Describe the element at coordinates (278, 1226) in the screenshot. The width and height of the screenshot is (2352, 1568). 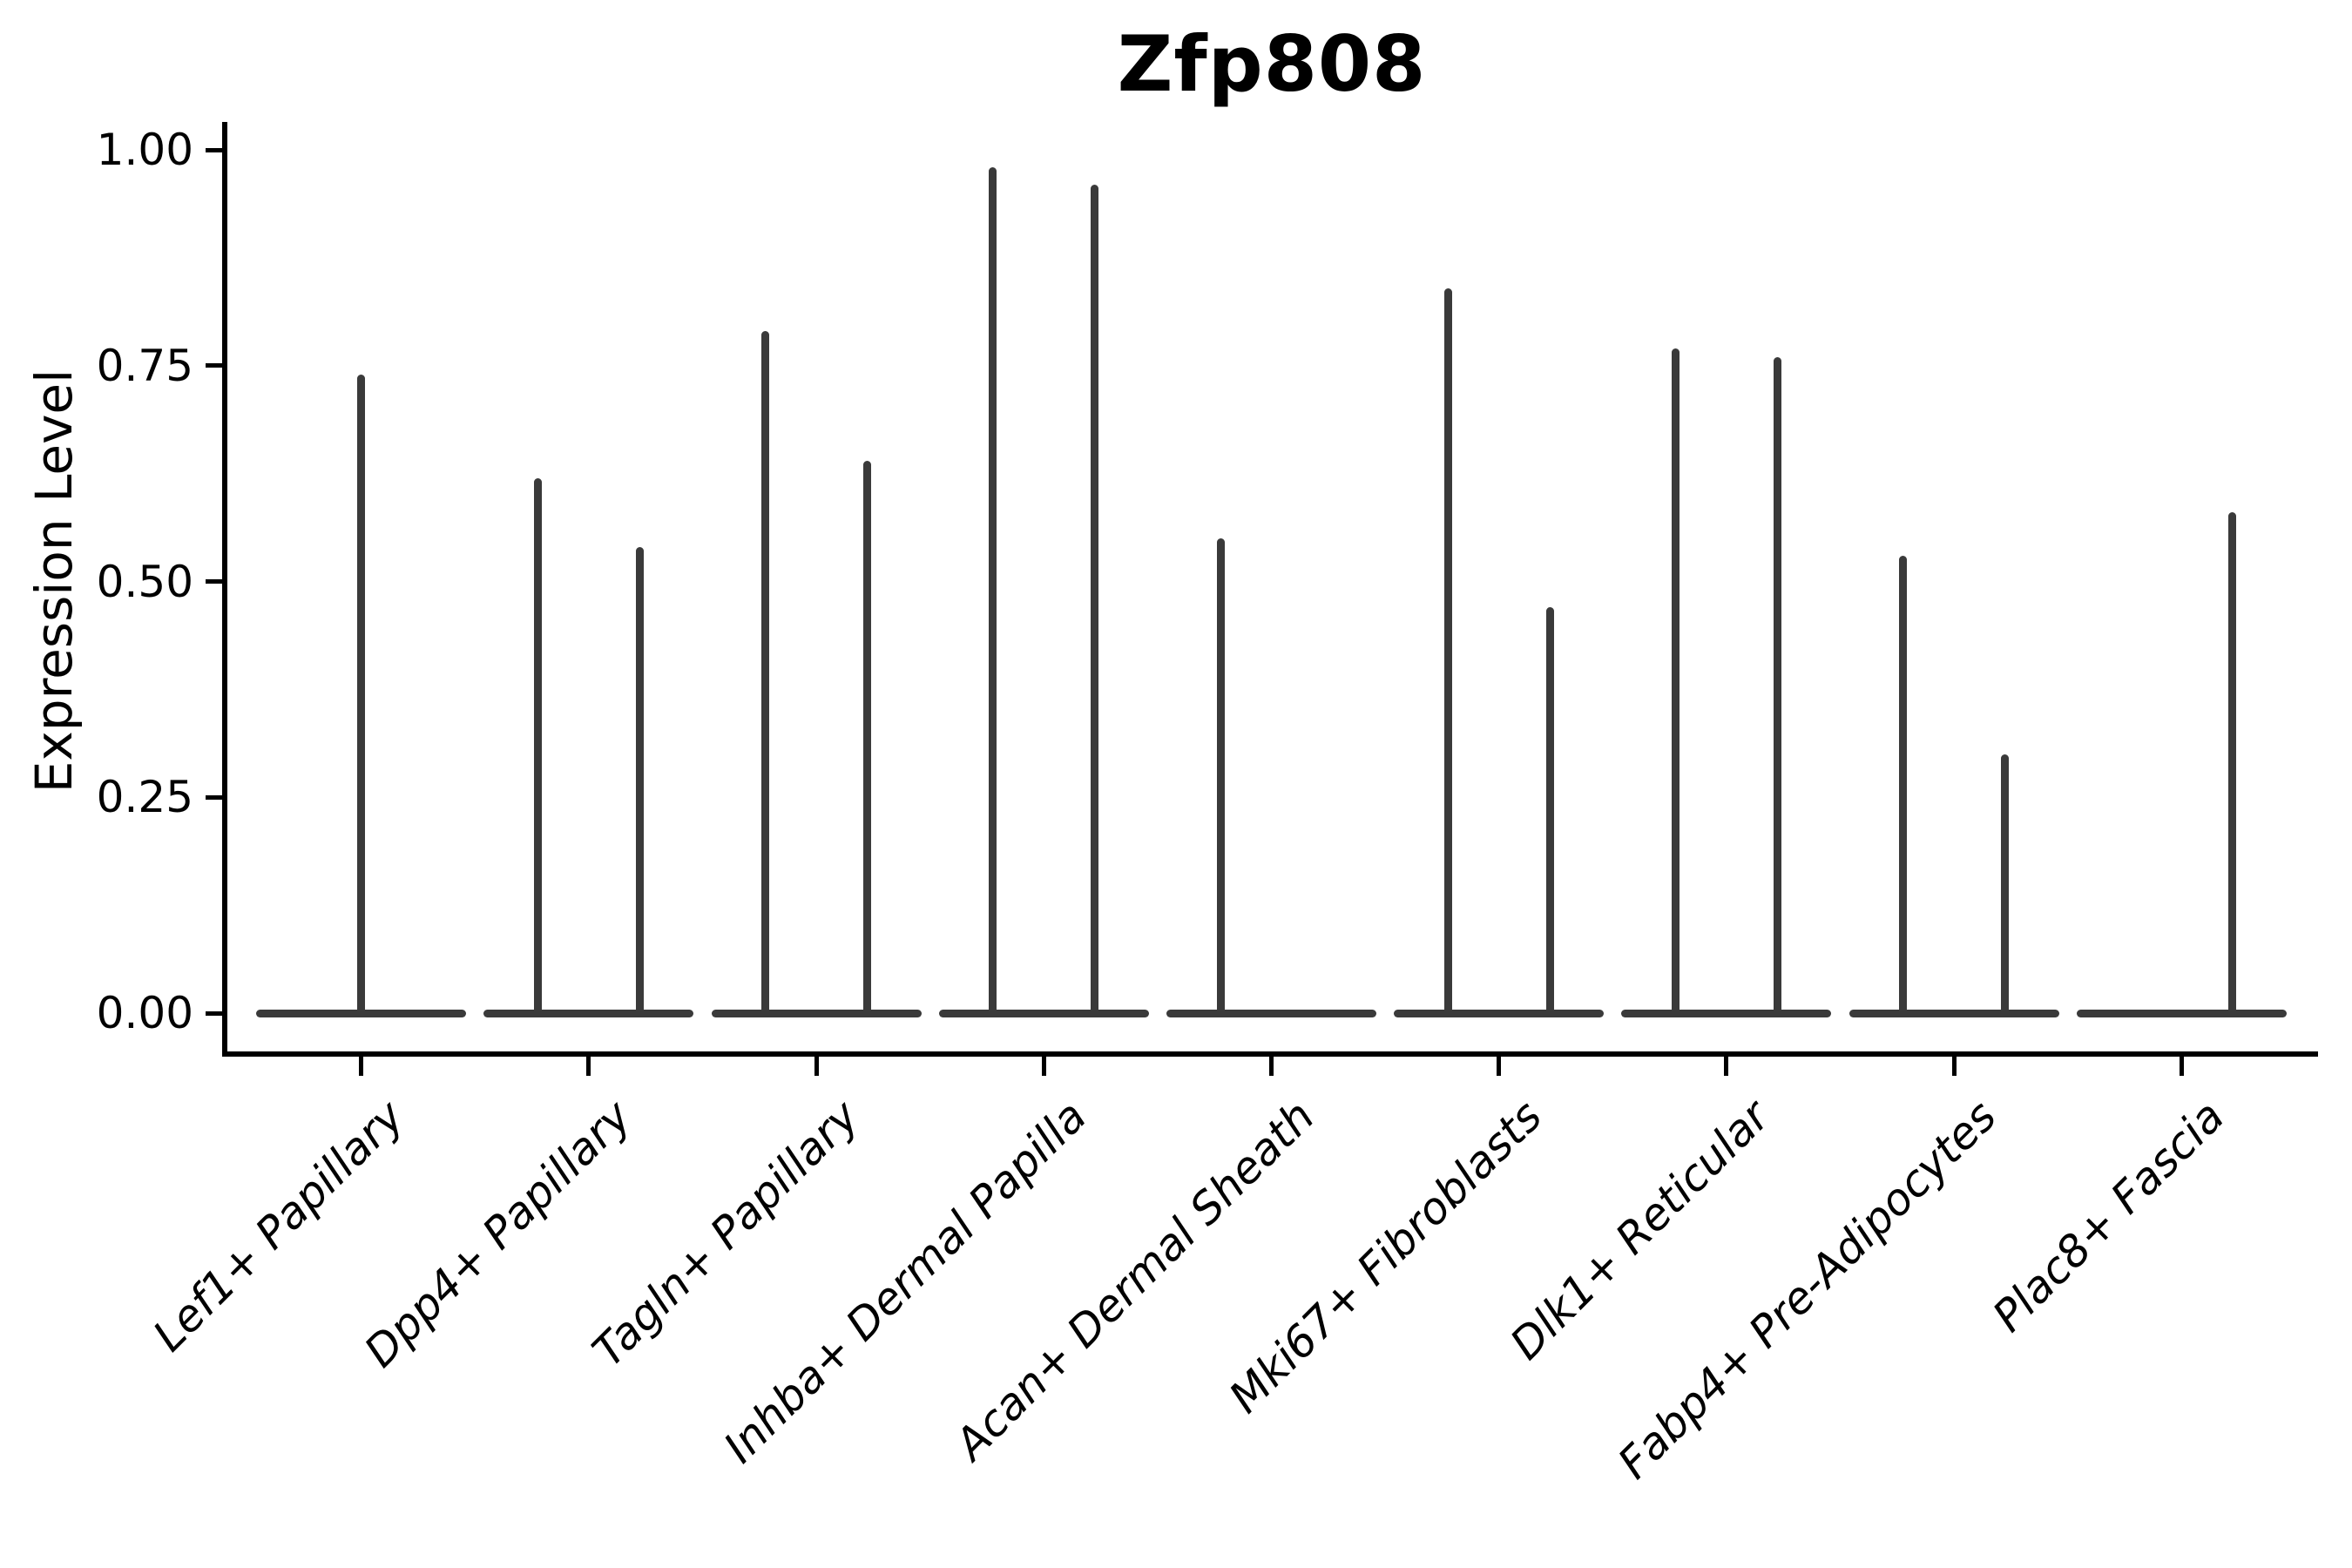
I see `x-axis-category-label: Lef1+ Papillary` at that location.